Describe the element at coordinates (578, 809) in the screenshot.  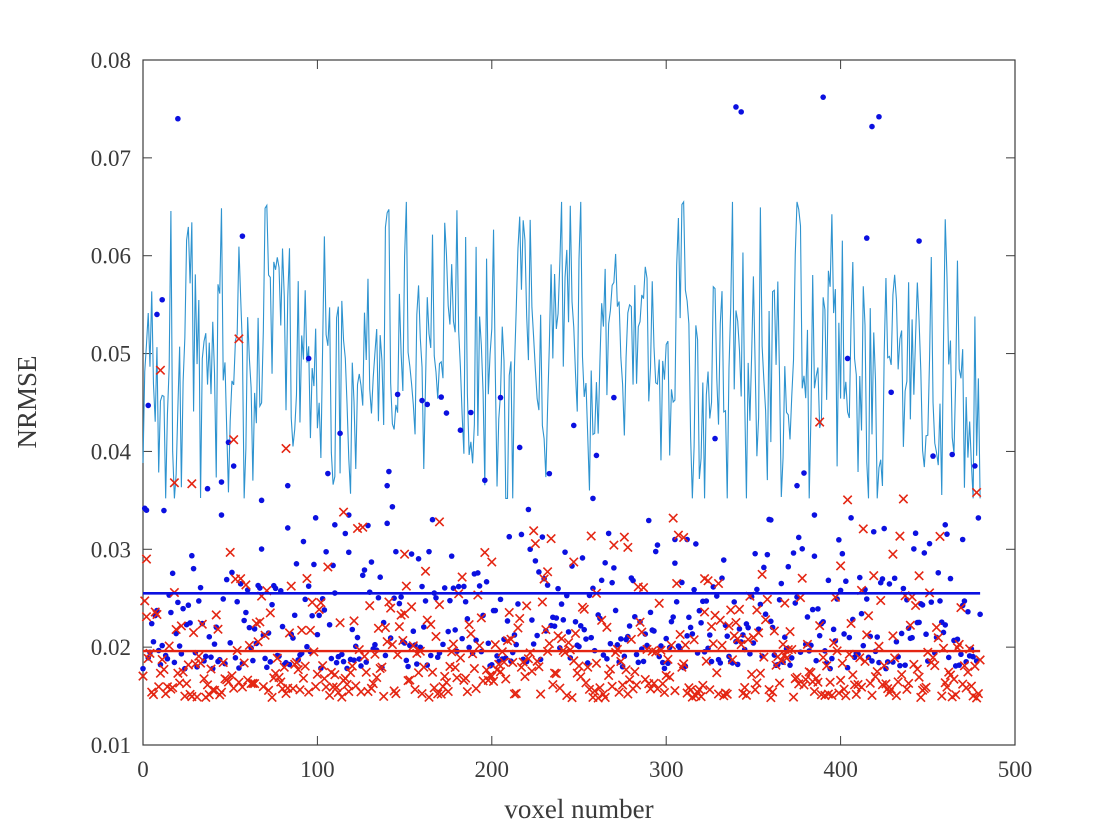
I see `x-axis-label: voxel number` at that location.